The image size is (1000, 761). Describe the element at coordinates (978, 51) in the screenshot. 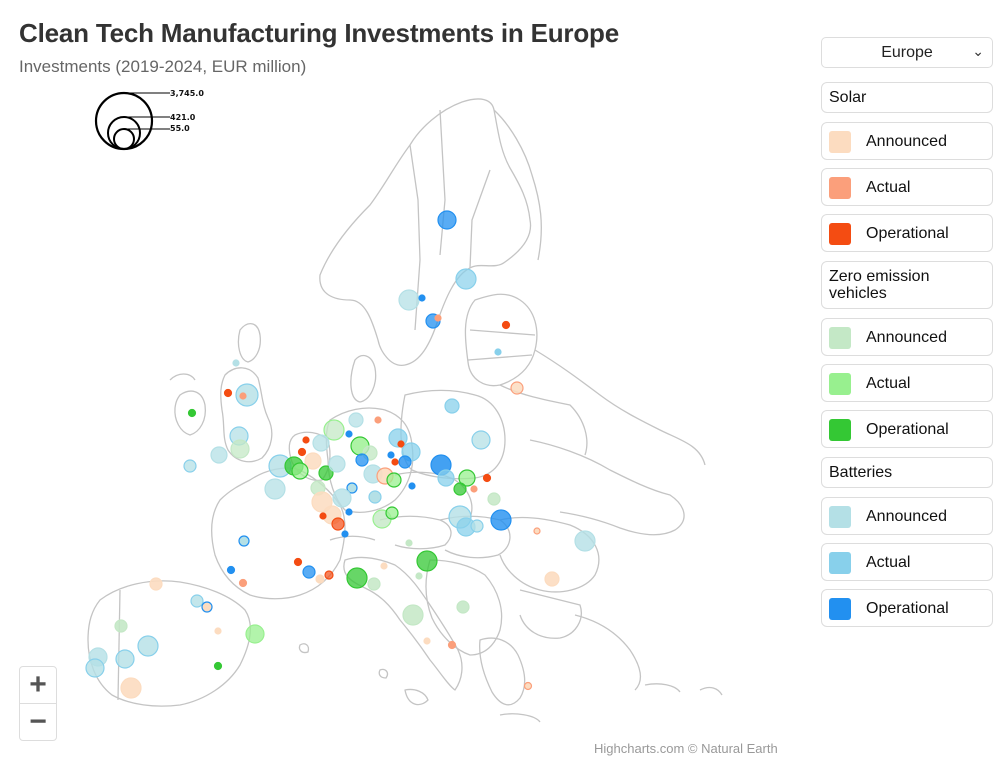

I see `chevron-down-icon: ⌄` at that location.